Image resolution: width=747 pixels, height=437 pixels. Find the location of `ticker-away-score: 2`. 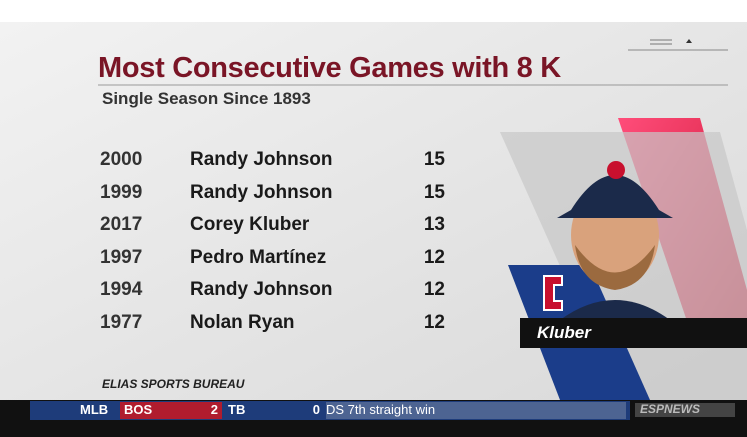

ticker-away-score: 2 is located at coordinates (214, 409).